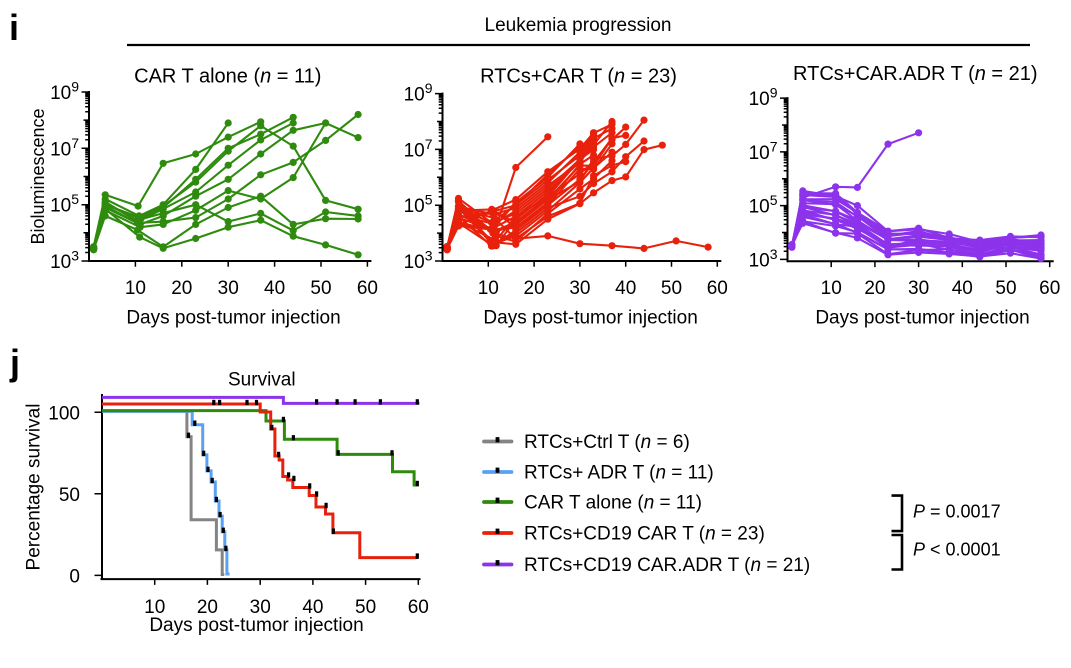 The width and height of the screenshot is (1071, 668). Describe the element at coordinates (607, 442) in the screenshot. I see `svg-text: RTCs+Ctrl T (n = 6)` at that location.